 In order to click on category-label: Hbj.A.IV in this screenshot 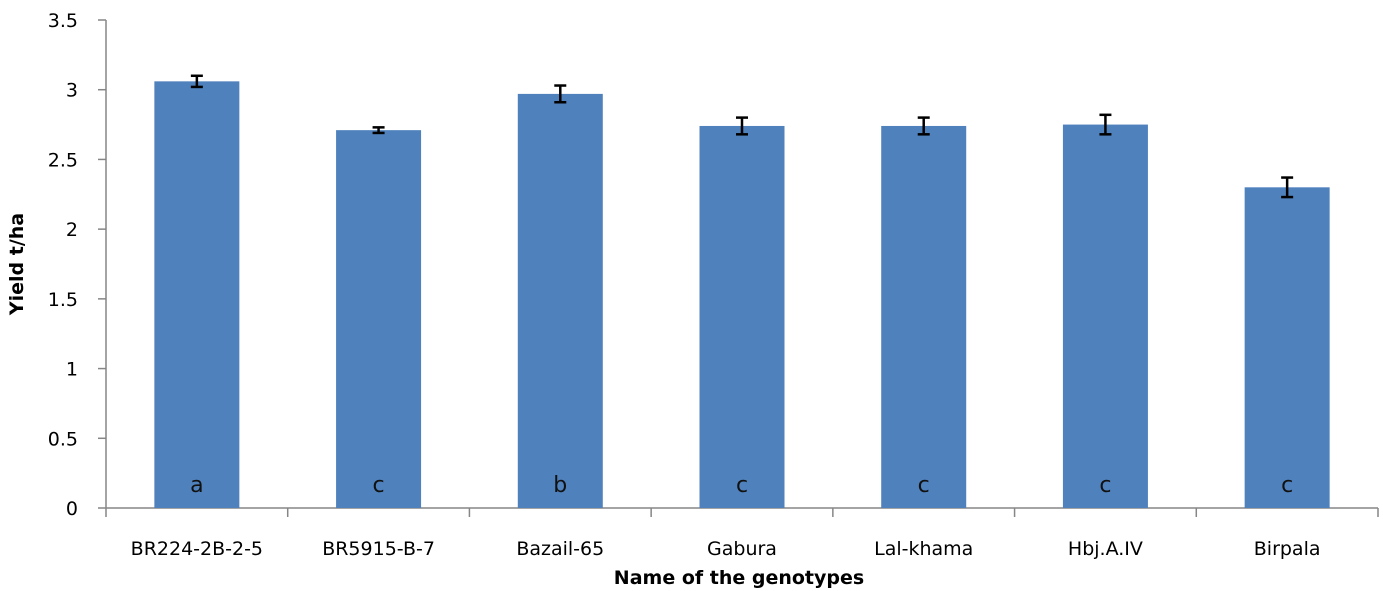, I will do `click(1105, 549)`.